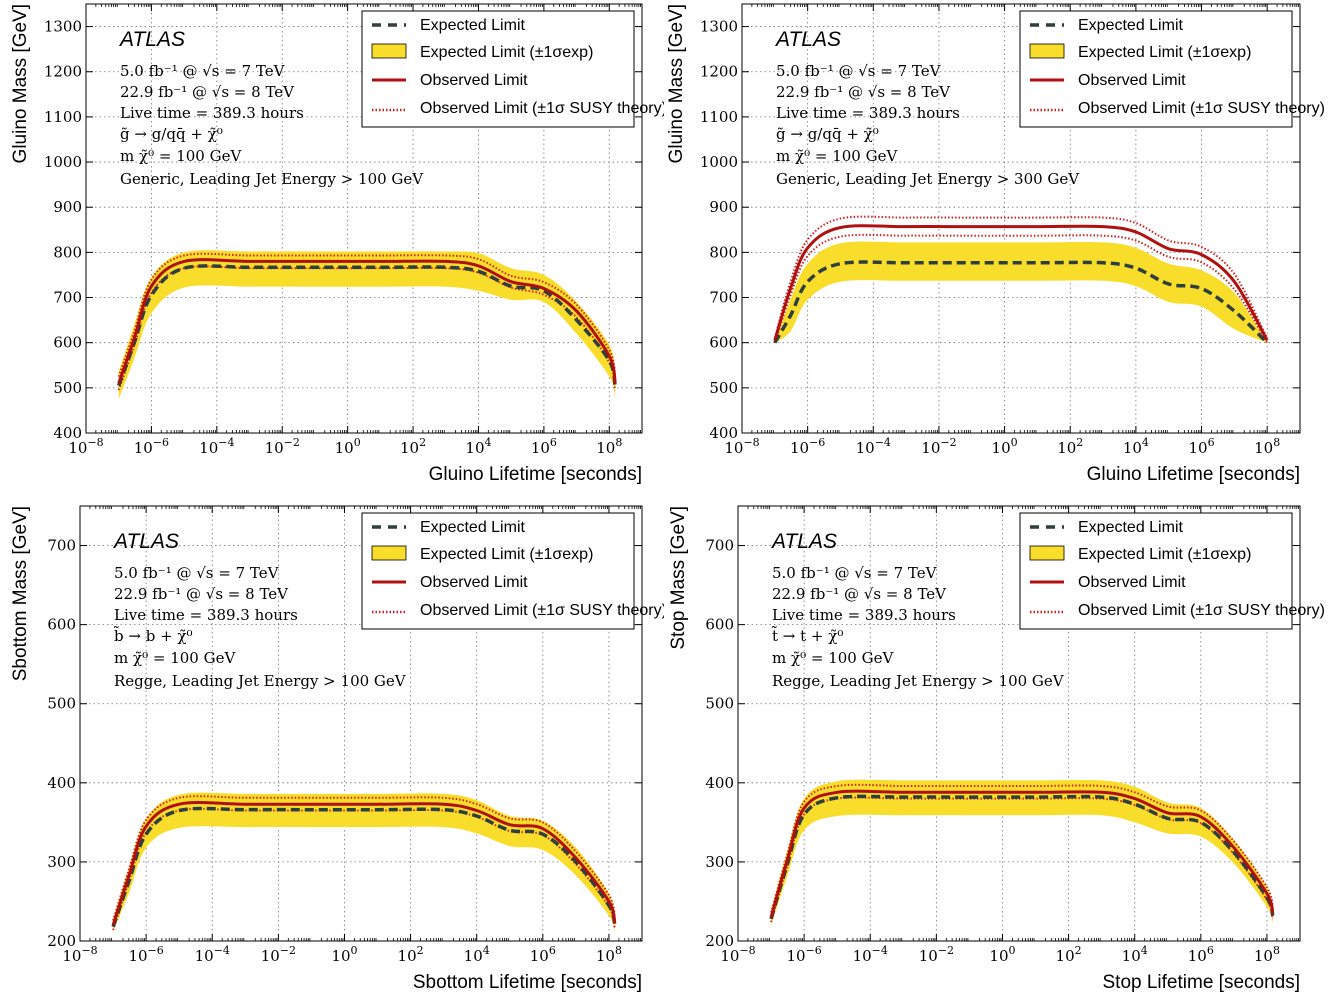 The image size is (1328, 1003). I want to click on y-axis-label: Gluino Mass [GeV], so click(676, 83).